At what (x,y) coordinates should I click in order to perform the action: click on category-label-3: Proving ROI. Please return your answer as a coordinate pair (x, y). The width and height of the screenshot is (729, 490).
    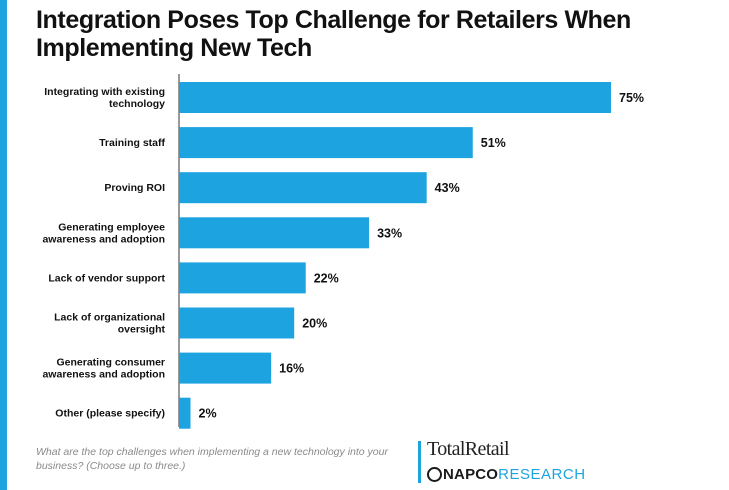
    Looking at the image, I should click on (134, 188).